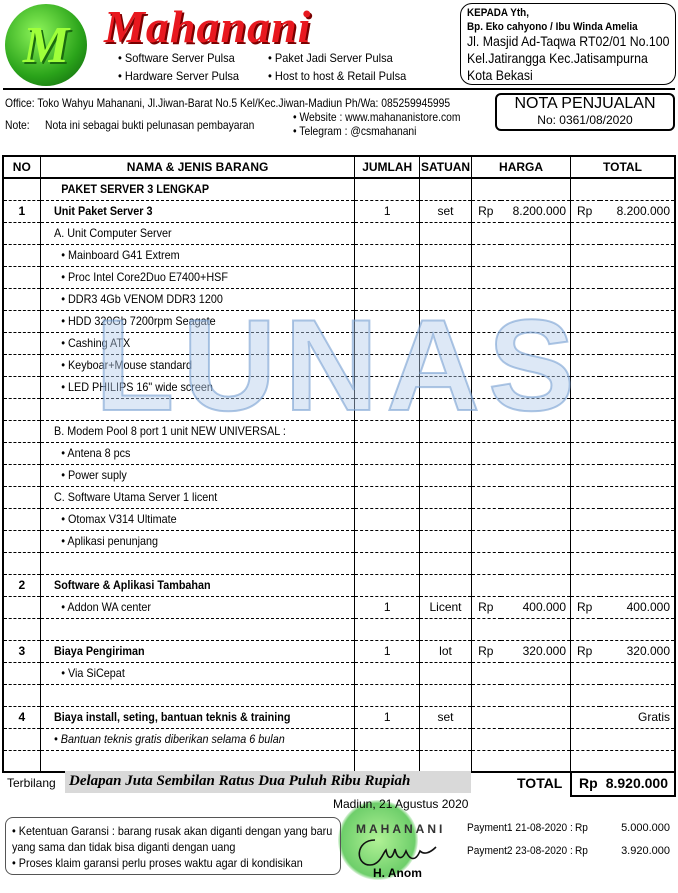  Describe the element at coordinates (339, 541) in the screenshot. I see `table-row: • Aplikasi penunjang` at that location.